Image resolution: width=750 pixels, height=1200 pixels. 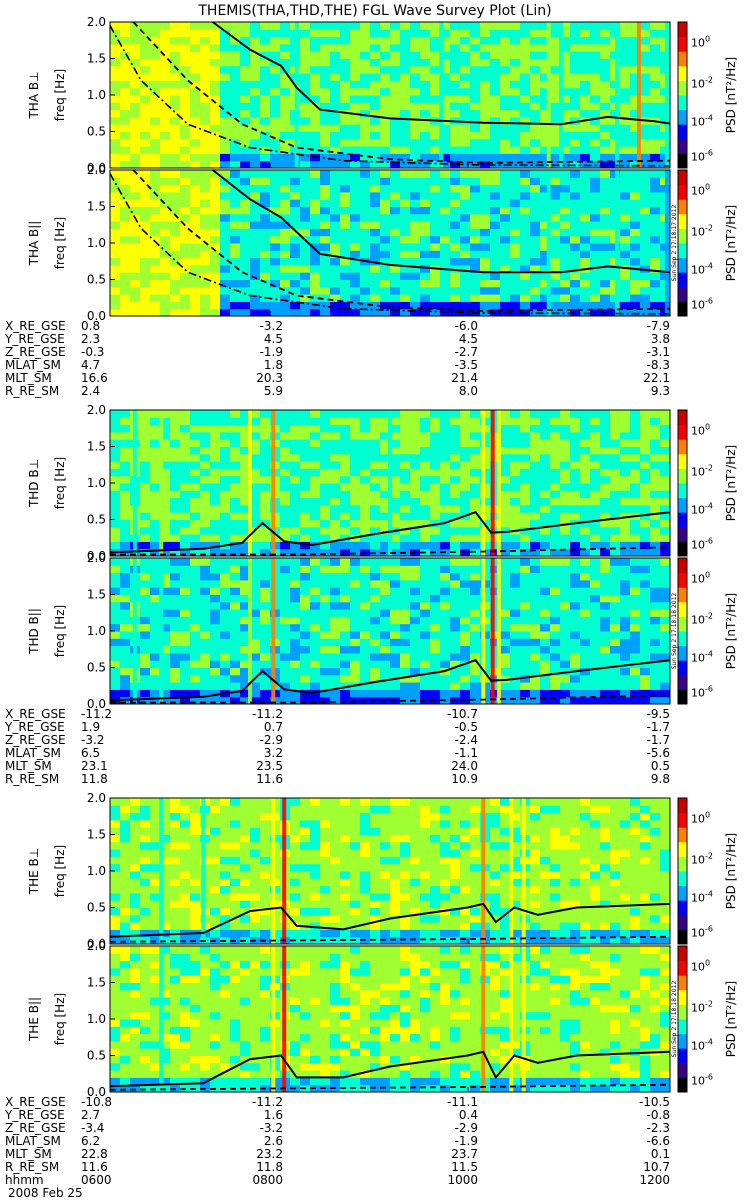 I want to click on panel-label: THE B⊥, so click(x=34, y=871).